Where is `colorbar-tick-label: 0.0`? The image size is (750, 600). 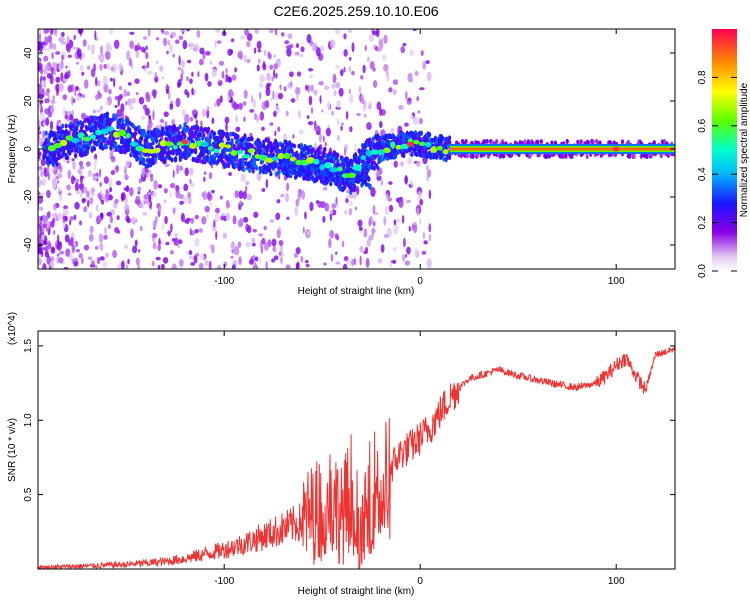 colorbar-tick-label: 0.0 is located at coordinates (702, 271).